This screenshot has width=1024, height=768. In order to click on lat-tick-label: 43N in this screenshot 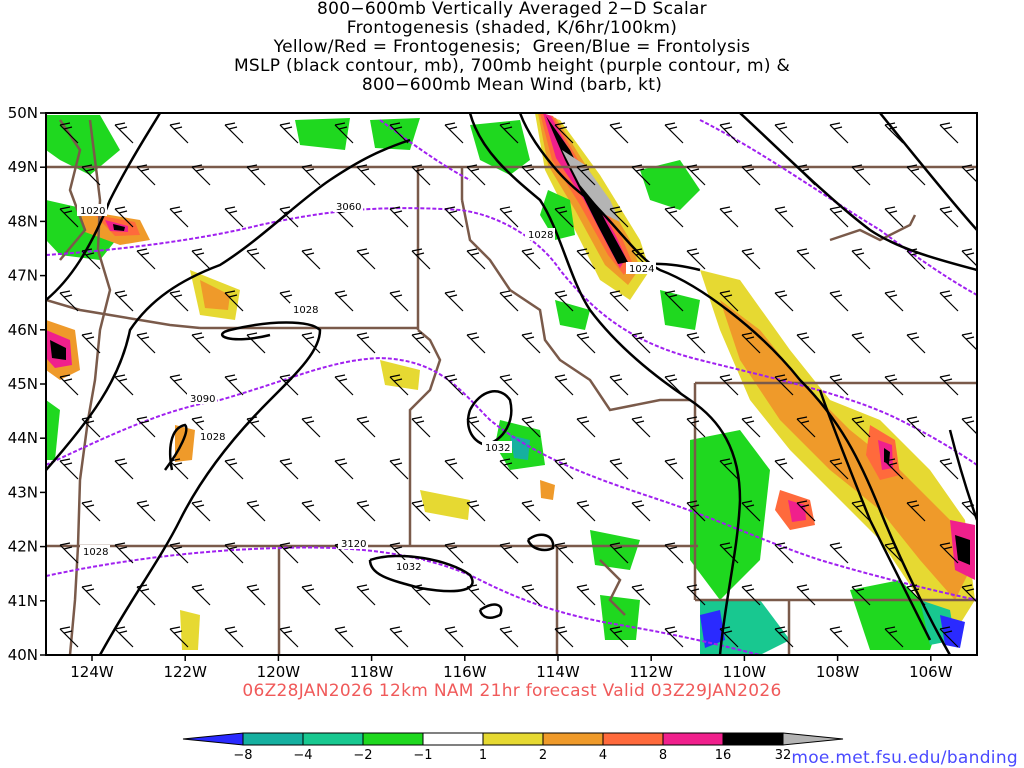, I will do `click(23, 492)`.